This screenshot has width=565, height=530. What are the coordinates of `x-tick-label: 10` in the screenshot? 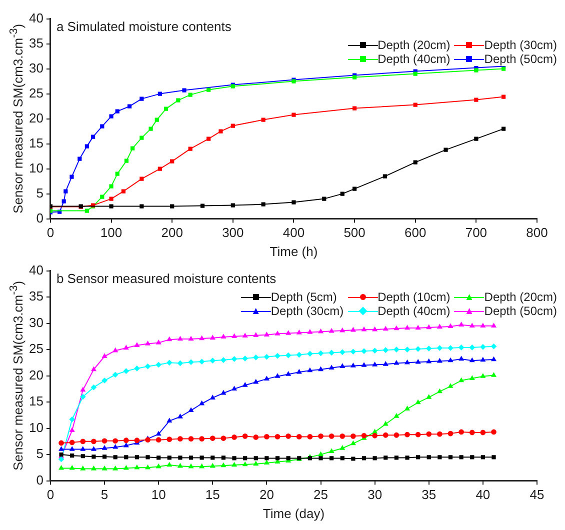 It's located at (158, 494).